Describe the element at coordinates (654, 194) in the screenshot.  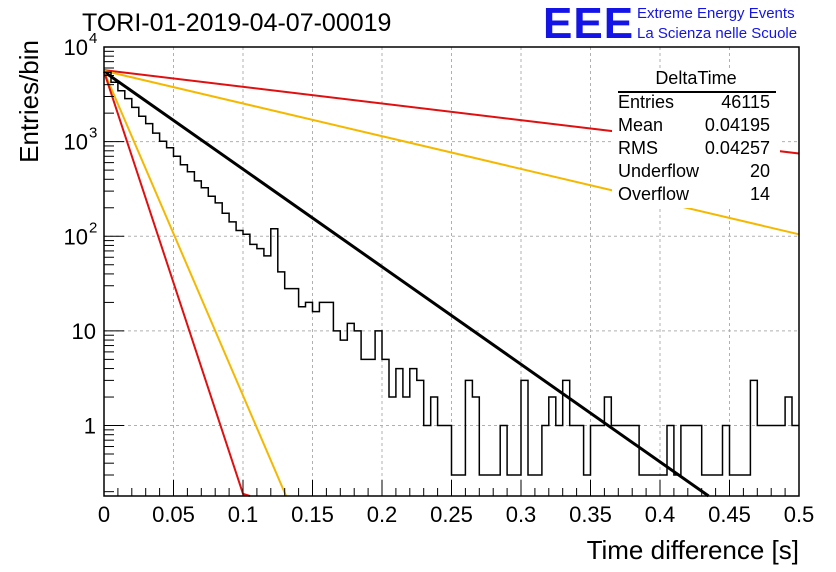
I see `stats-key: Overflow` at that location.